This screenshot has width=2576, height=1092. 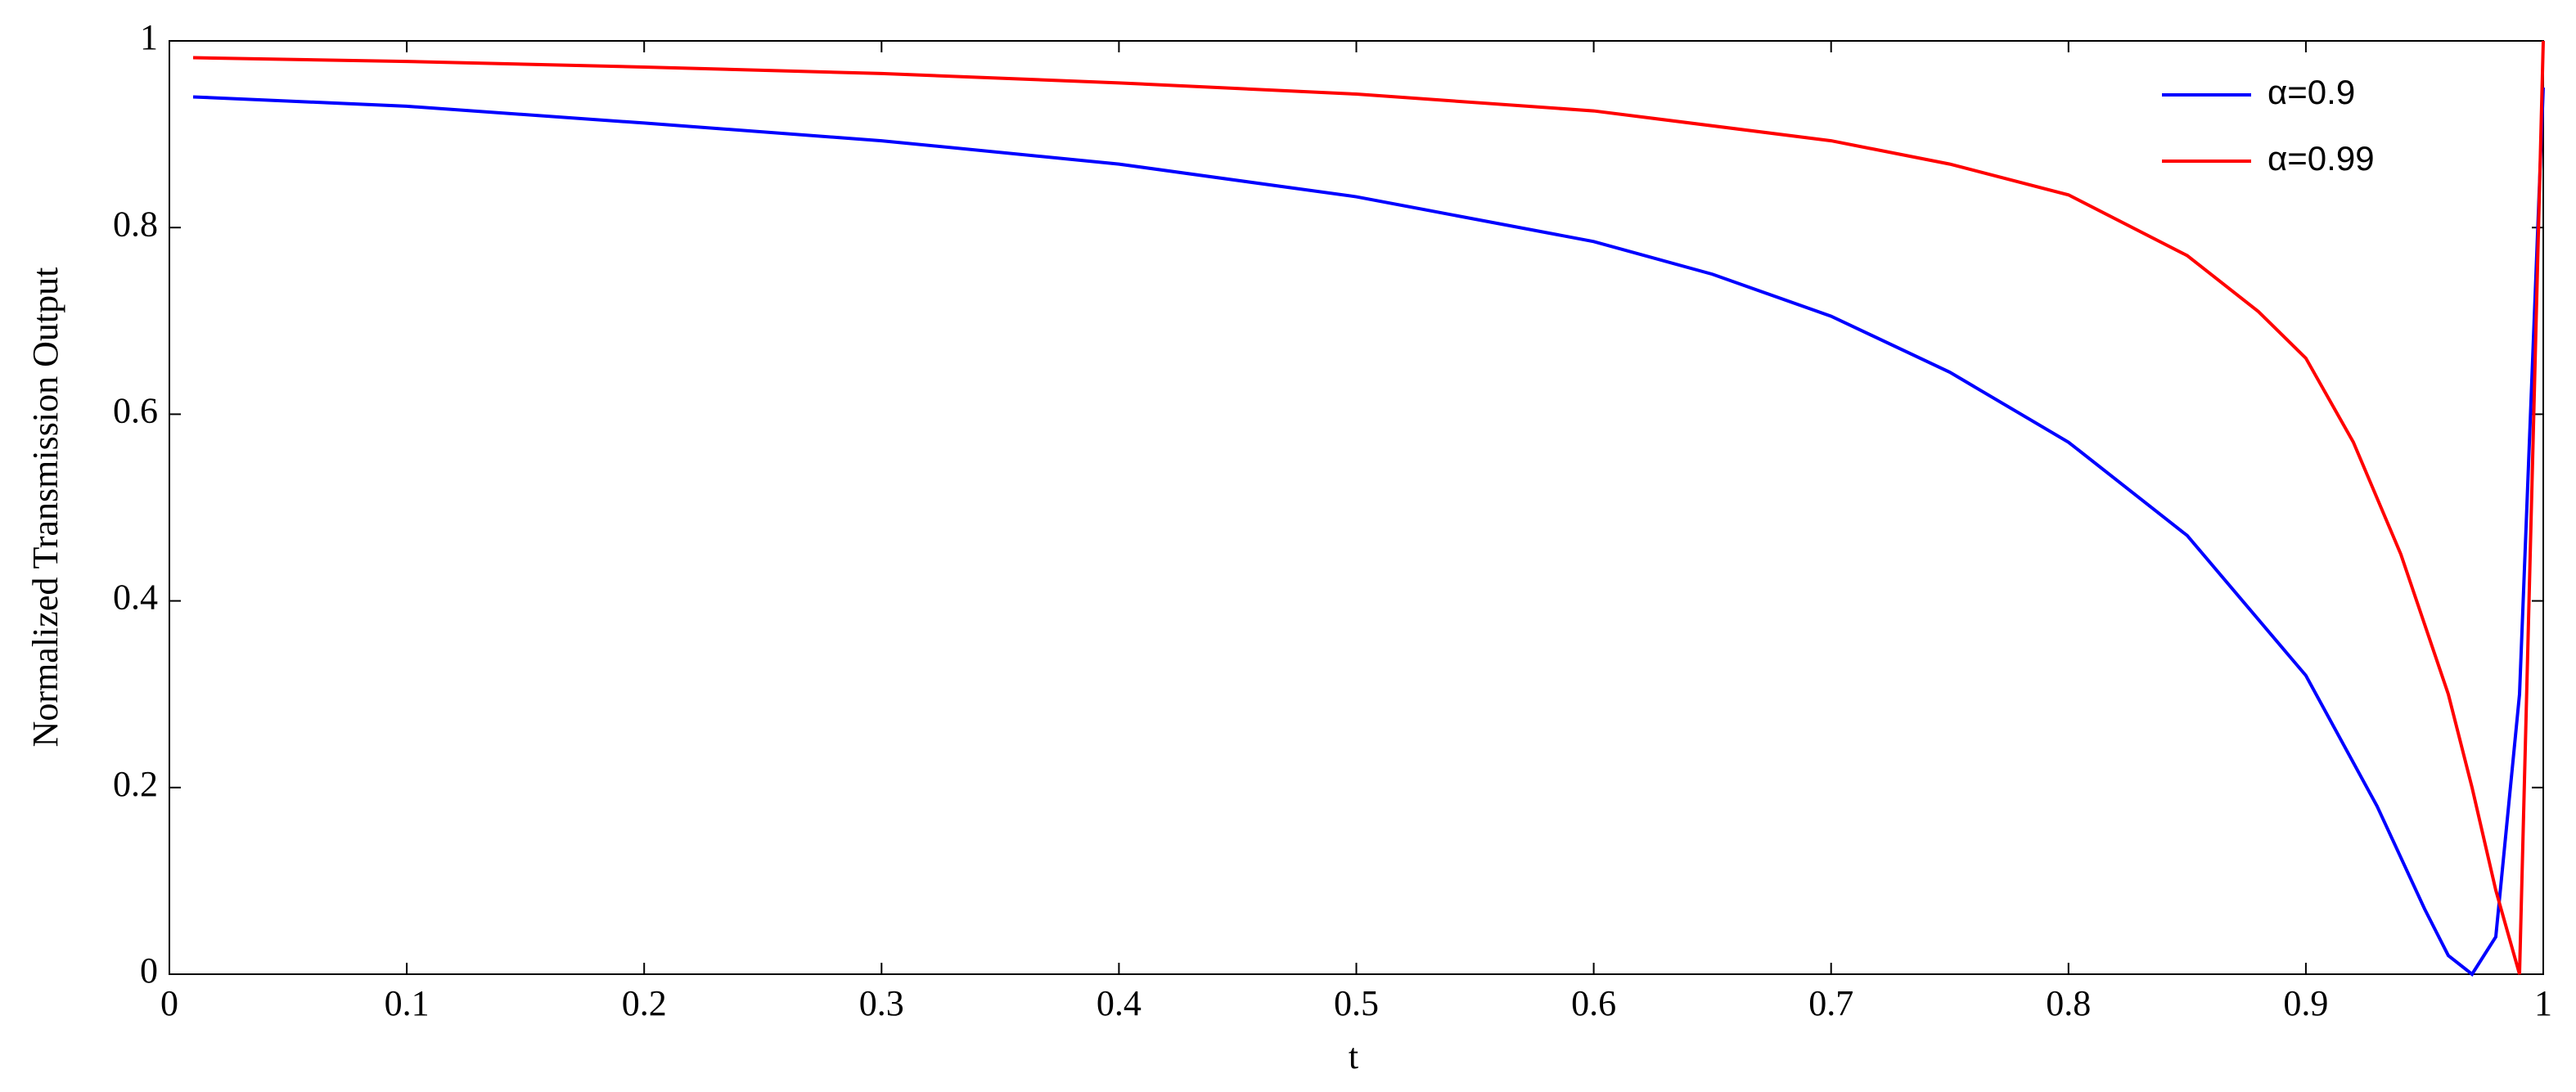 What do you see at coordinates (1353, 1056) in the screenshot?
I see `x-axis-label: t` at bounding box center [1353, 1056].